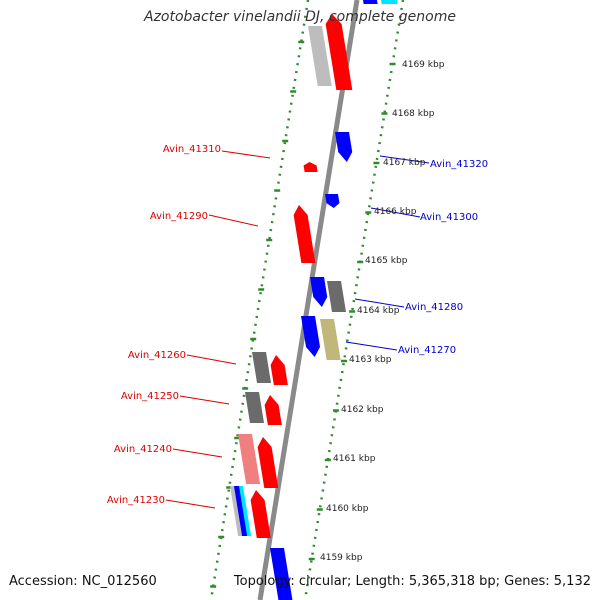 The image size is (600, 600). Describe the element at coordinates (370, 360) in the screenshot. I see `scale-label-4163: 4163 kbp` at that location.